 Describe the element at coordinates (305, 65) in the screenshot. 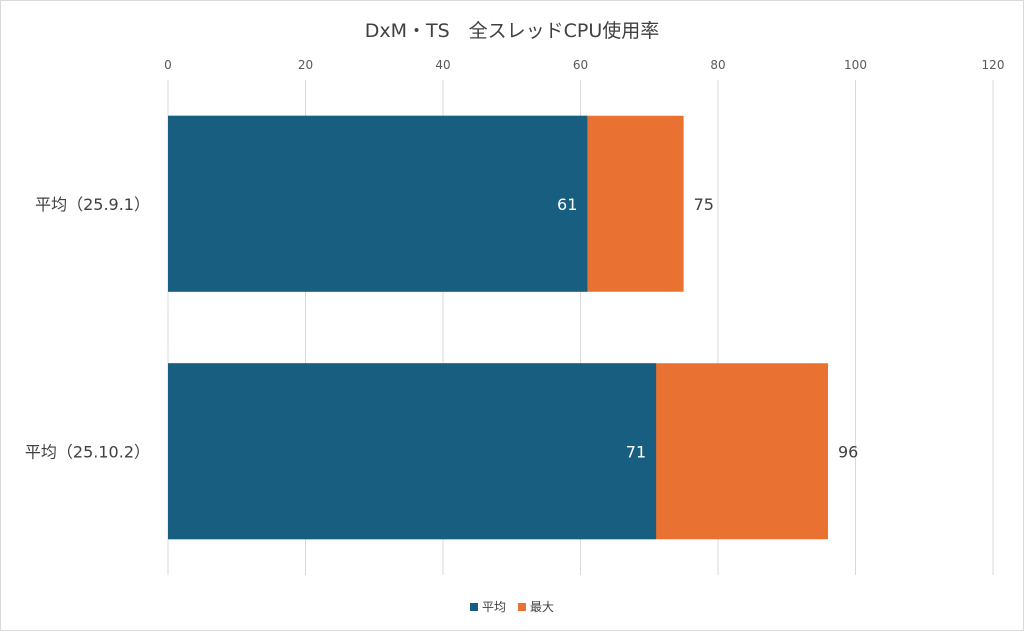

I see `x-tick-label: 20` at that location.